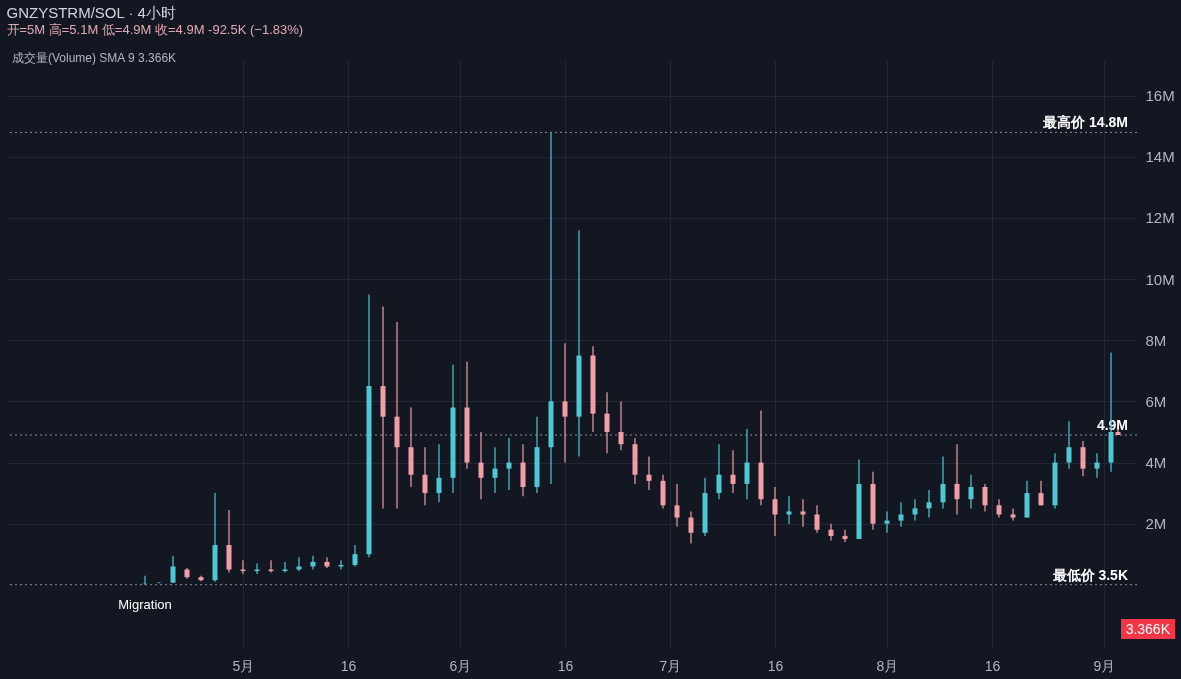 This screenshot has height=679, width=1181. What do you see at coordinates (1147, 629) in the screenshot?
I see `annotation: 3.366K` at bounding box center [1147, 629].